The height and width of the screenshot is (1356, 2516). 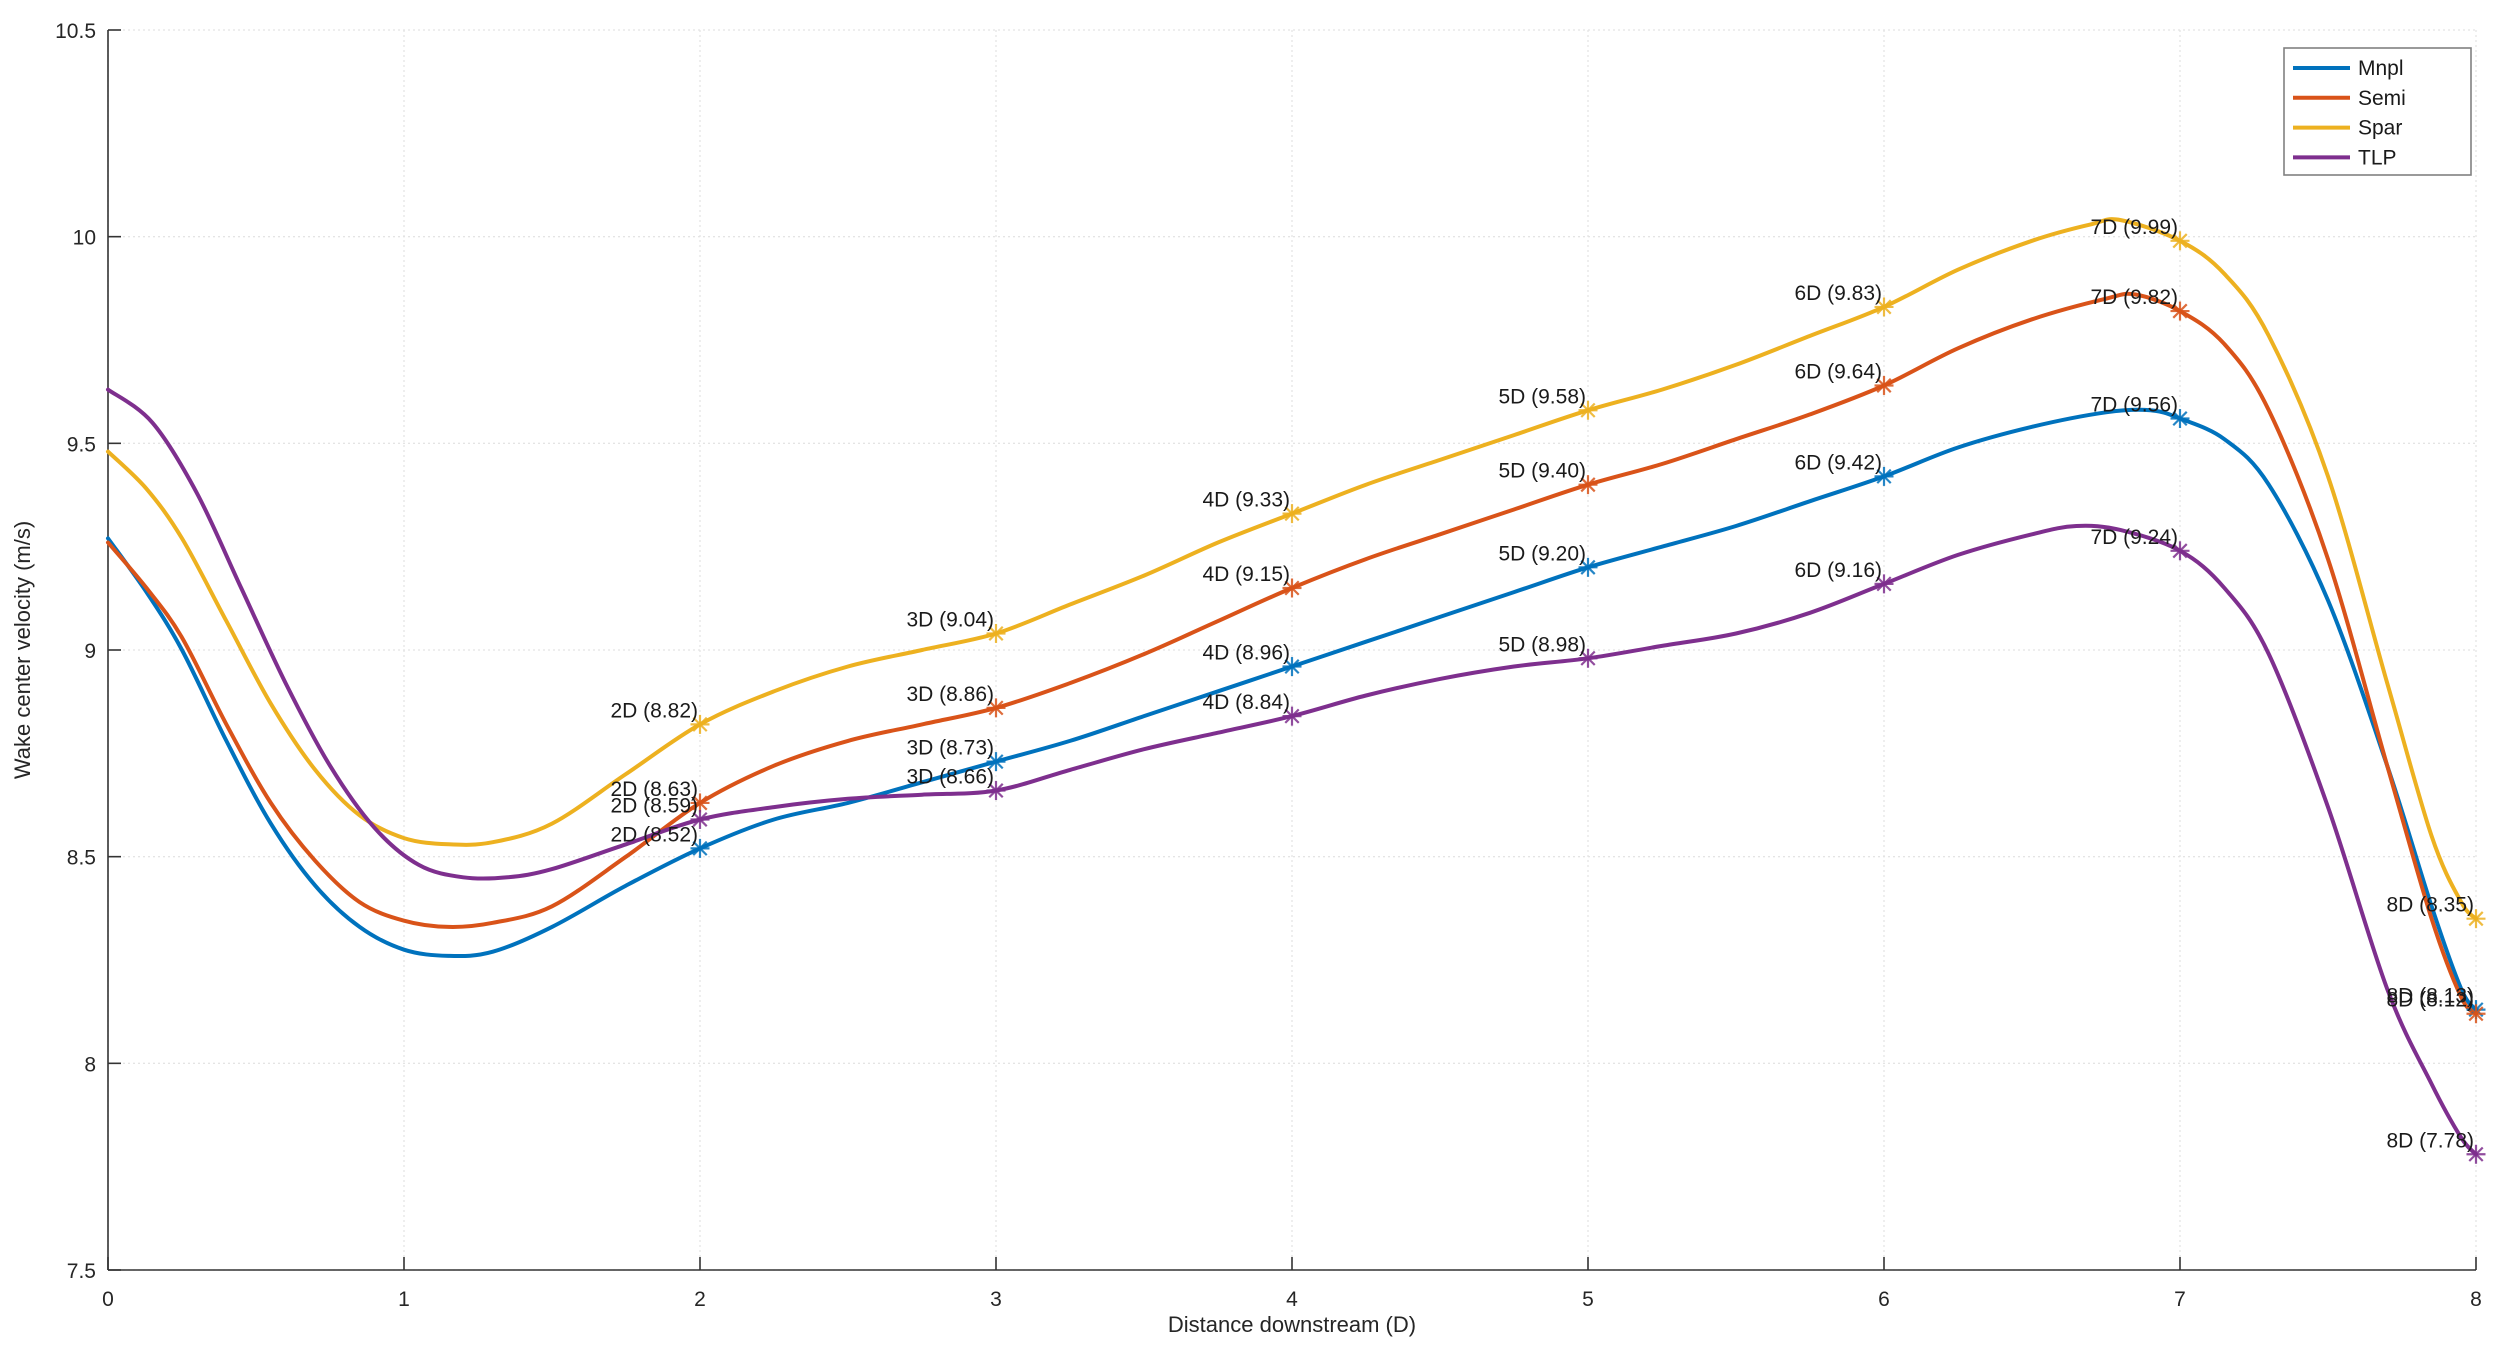 What do you see at coordinates (1246, 500) in the screenshot?
I see `data-label-spar: 4D (9.33)` at bounding box center [1246, 500].